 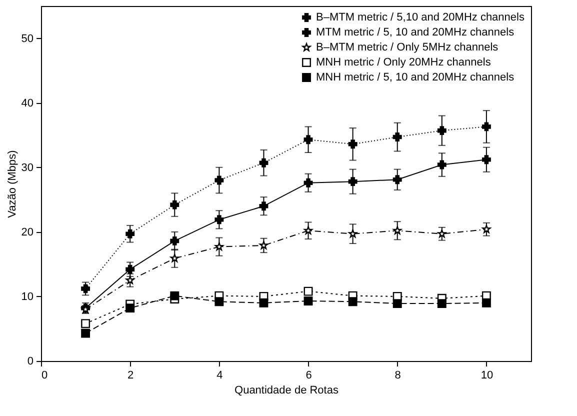 I want to click on y-tick-label: 20, so click(x=27, y=232).